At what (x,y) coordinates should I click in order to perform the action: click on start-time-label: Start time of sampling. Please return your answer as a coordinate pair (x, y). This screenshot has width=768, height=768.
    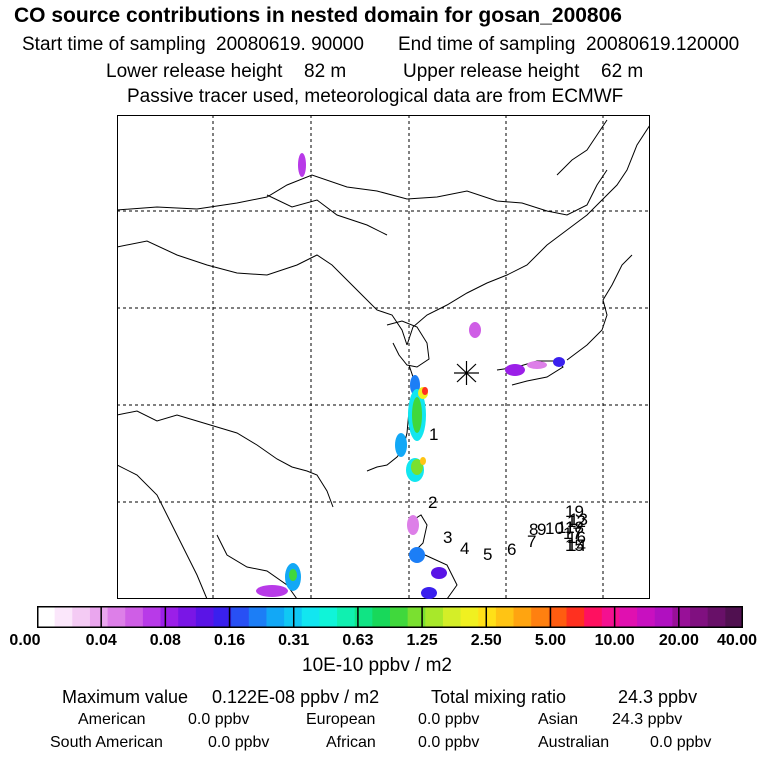
    Looking at the image, I should click on (114, 44).